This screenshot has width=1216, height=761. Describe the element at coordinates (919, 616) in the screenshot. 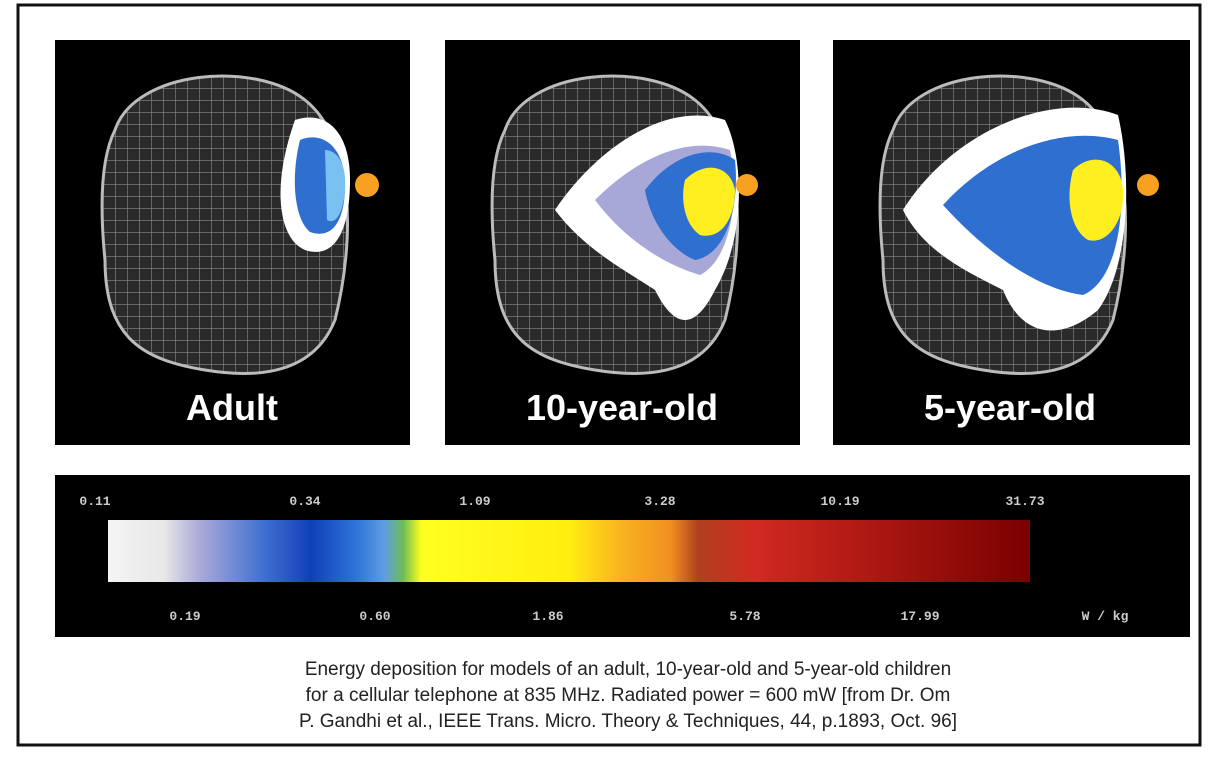

I see `scale-label: 17.99` at that location.